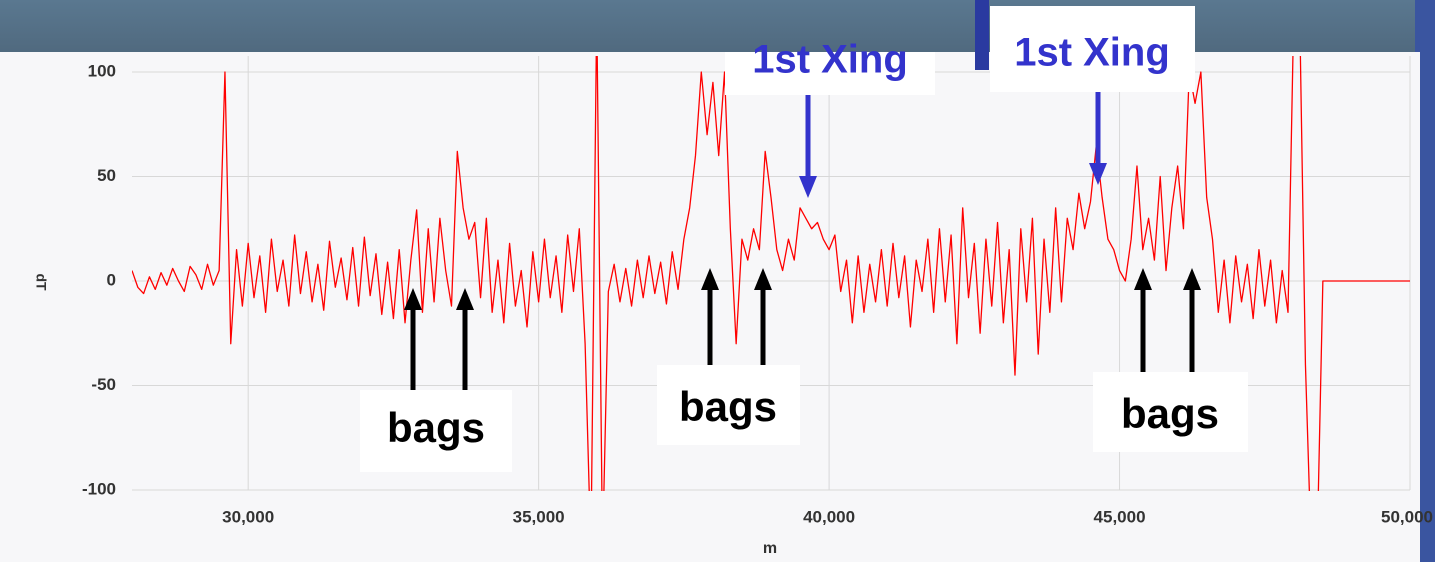 The width and height of the screenshot is (1435, 562). What do you see at coordinates (982, 35) in the screenshot?
I see `blue-bar` at bounding box center [982, 35].